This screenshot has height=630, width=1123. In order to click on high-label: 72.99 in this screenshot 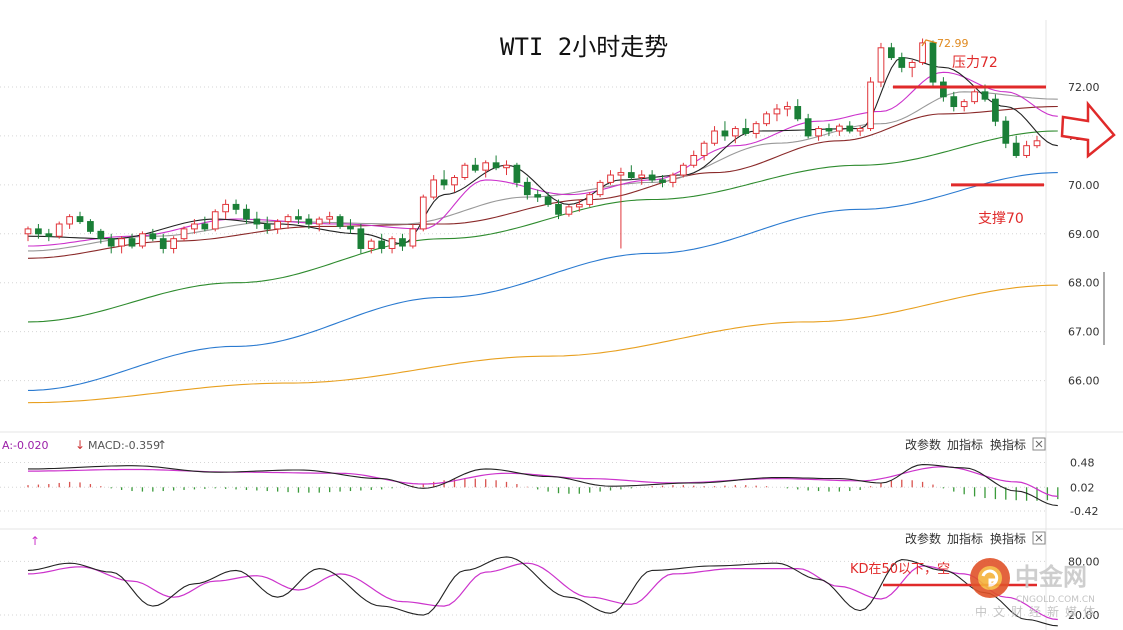, I will do `click(953, 43)`.